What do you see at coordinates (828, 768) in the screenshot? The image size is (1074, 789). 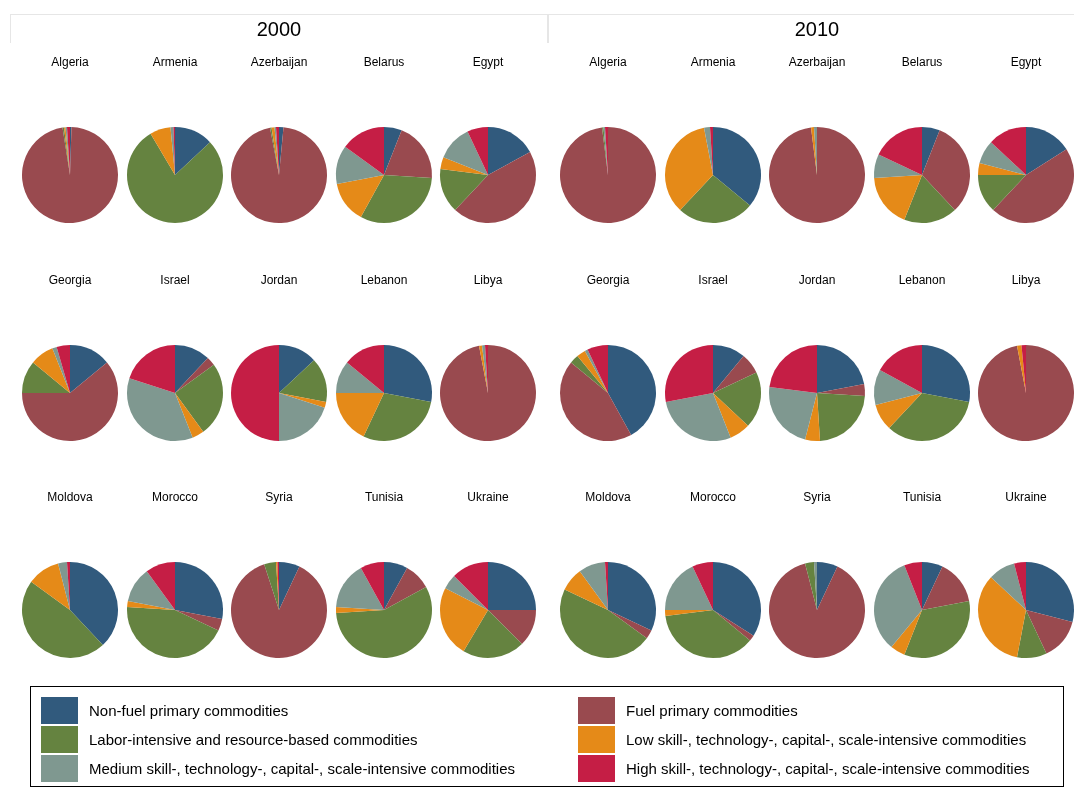 I see `legend-label: High skill-, technology-, capital-, scale-intensive commodities` at bounding box center [828, 768].